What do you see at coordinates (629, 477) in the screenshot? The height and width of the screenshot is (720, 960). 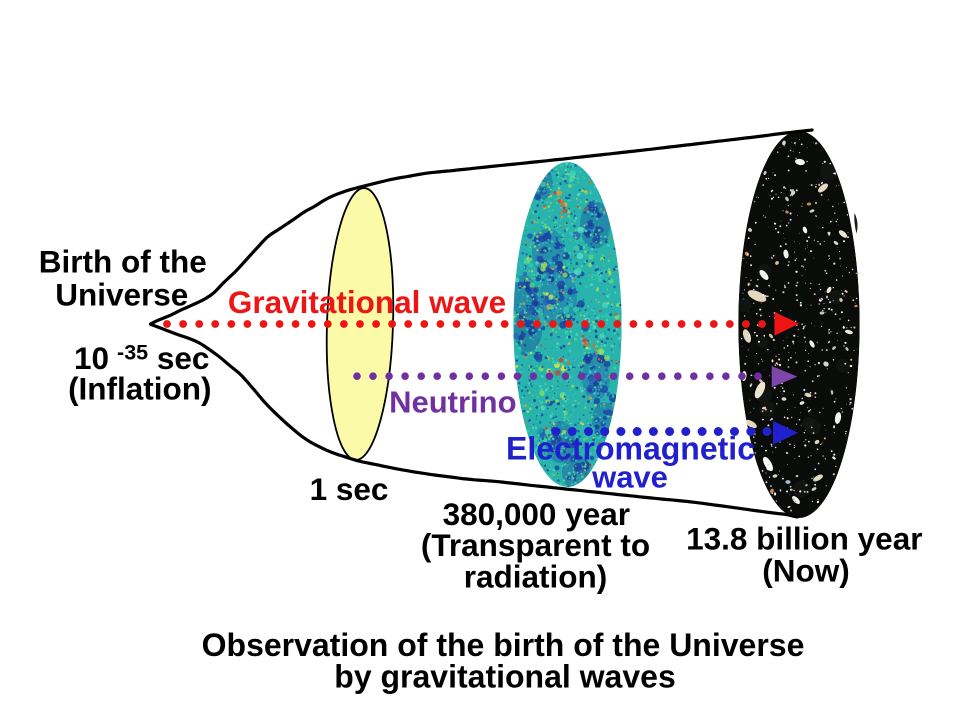 I see `svg-text: wave` at bounding box center [629, 477].